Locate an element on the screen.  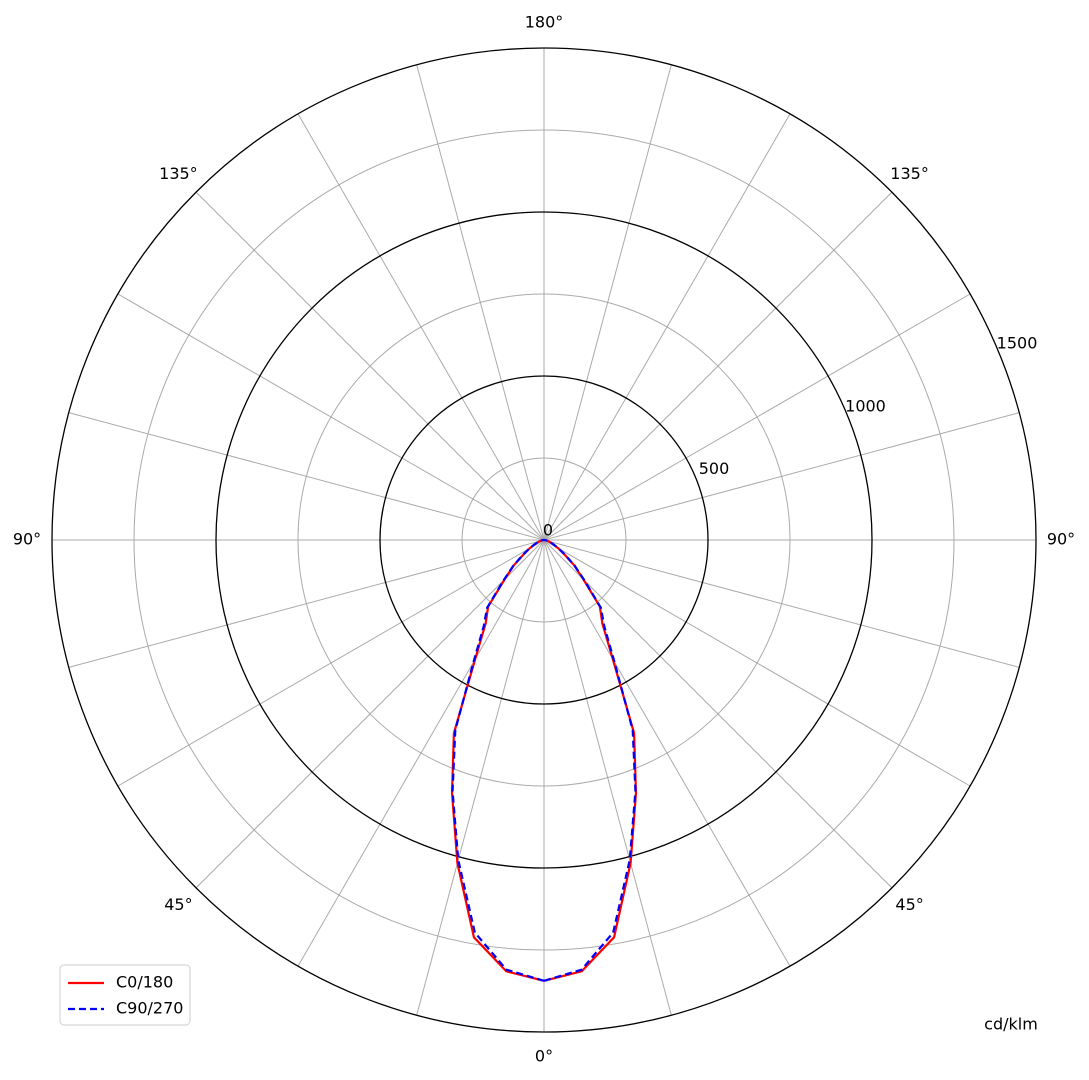
radial-tick-label: 1500 is located at coordinates (1017, 343).